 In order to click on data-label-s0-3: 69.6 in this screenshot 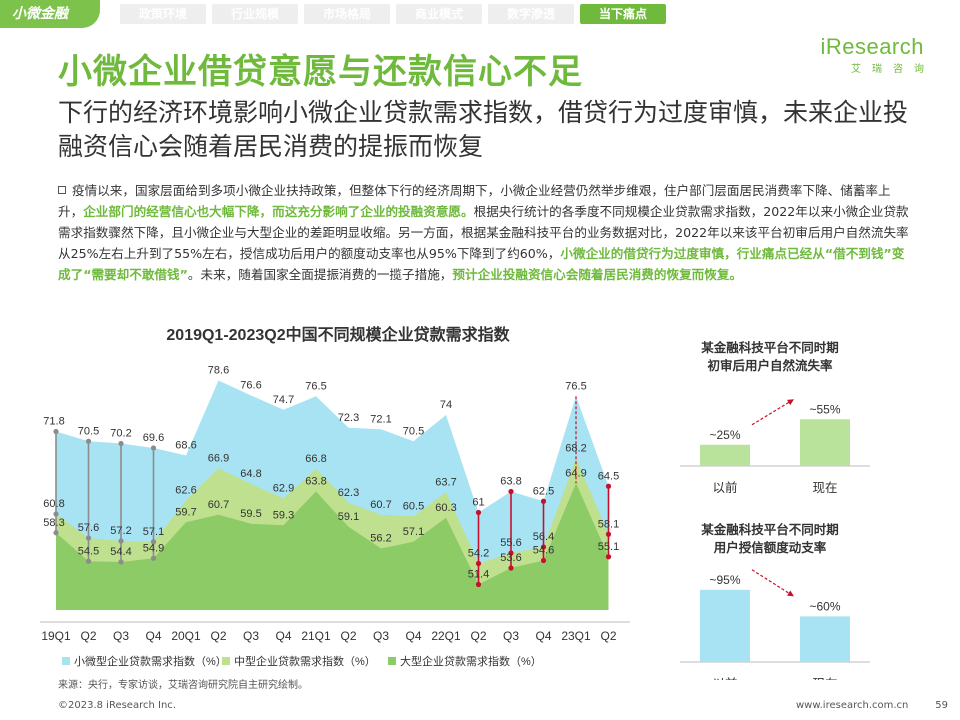, I will do `click(153, 438)`.